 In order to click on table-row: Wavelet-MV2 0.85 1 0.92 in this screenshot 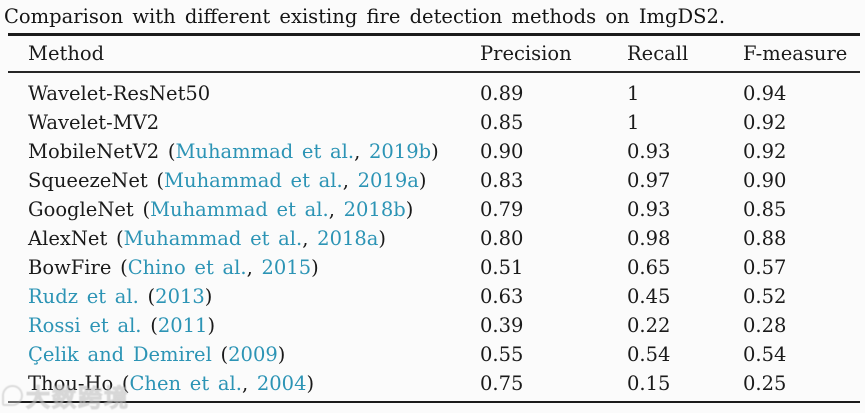, I will do `click(434, 122)`.